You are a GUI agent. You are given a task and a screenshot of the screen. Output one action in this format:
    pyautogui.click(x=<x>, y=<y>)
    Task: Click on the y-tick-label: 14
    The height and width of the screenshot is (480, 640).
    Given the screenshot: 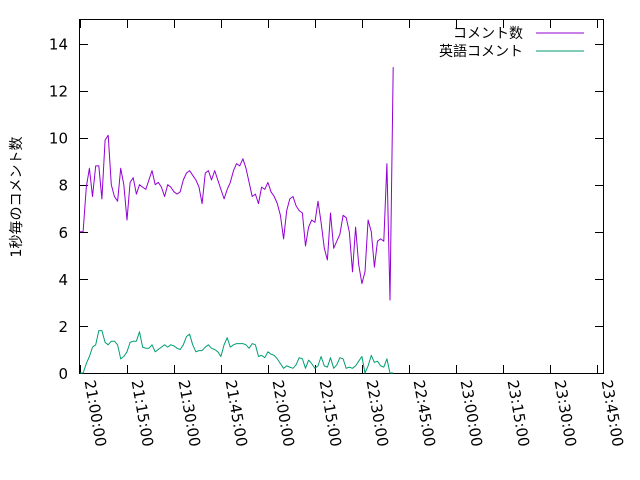 What is the action you would take?
    pyautogui.click(x=58, y=45)
    